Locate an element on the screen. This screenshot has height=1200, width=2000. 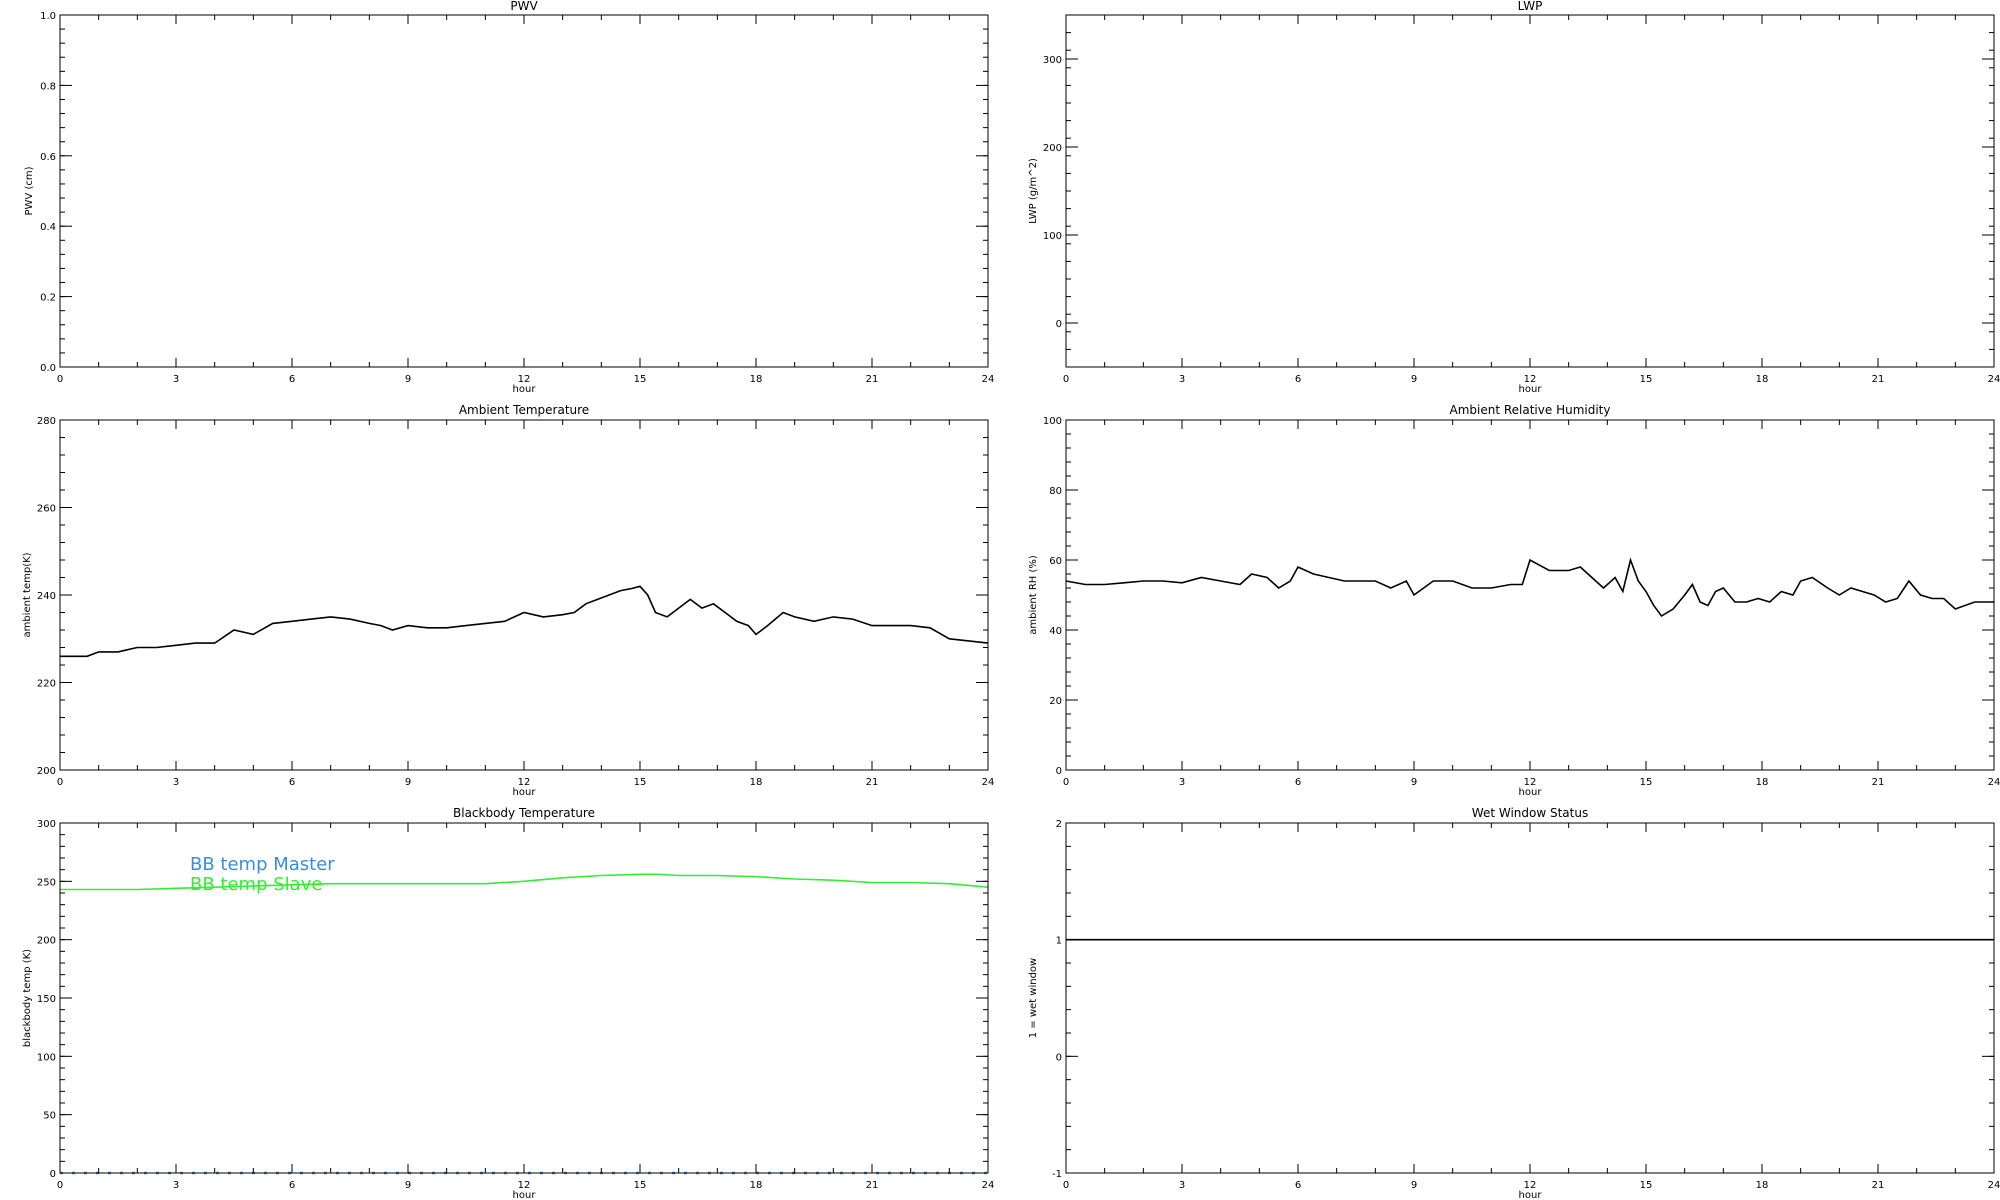
y-tick-label: 0.6 is located at coordinates (48, 157).